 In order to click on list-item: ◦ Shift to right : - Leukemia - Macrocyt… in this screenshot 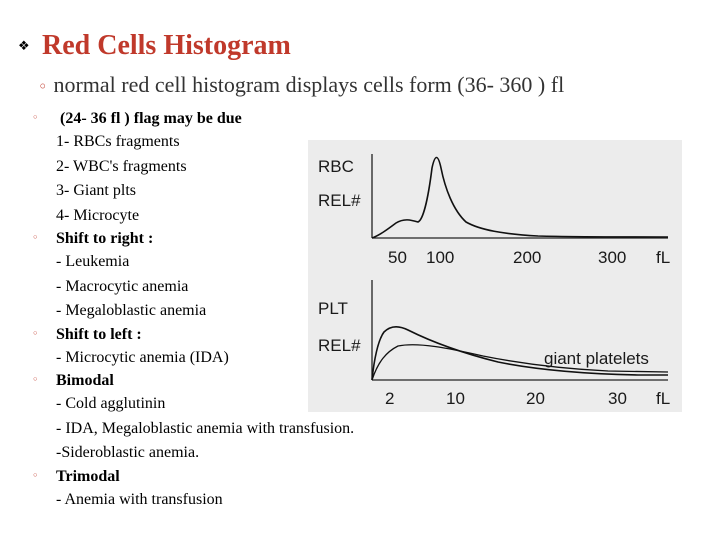, I will do `click(252, 276)`.